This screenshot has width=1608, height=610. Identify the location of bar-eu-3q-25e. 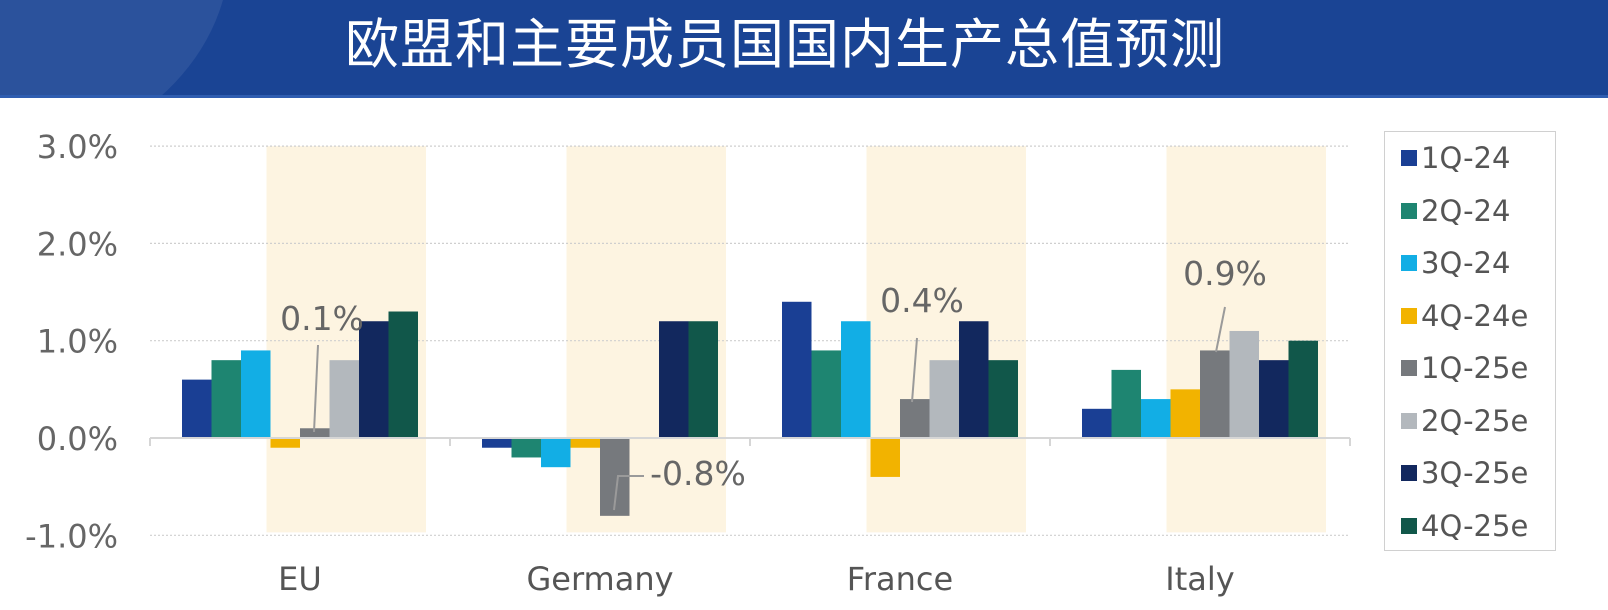
(374, 379).